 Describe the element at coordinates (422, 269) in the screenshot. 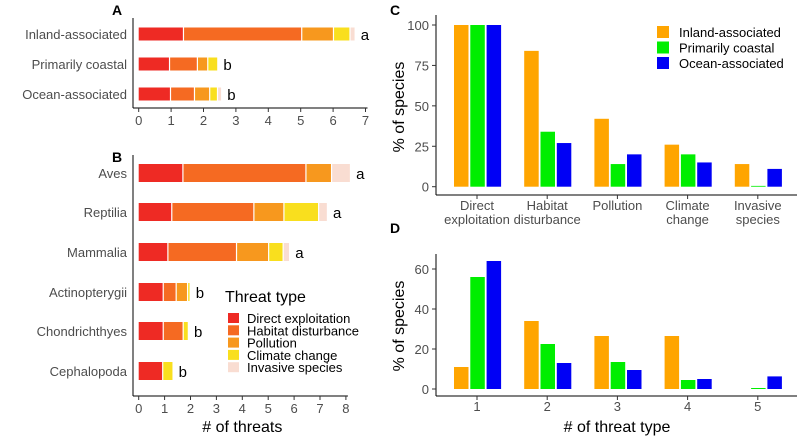

I see `y-tick-label: 60` at that location.